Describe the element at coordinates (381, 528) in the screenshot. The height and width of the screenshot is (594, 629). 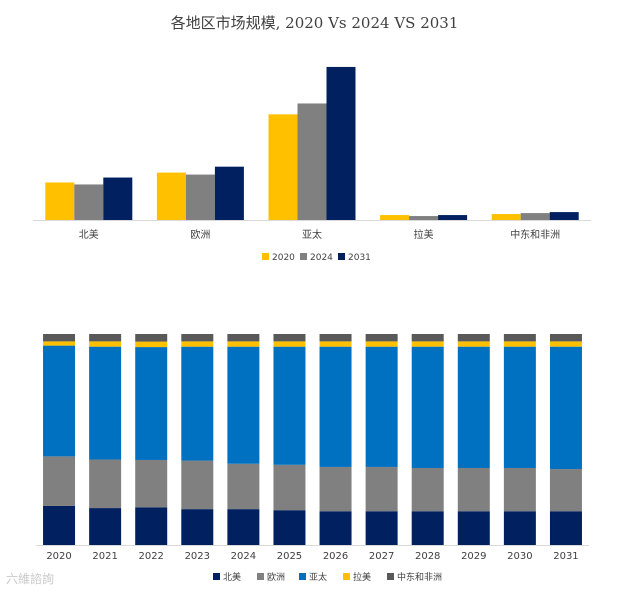
I see `stack-2027-北美` at that location.